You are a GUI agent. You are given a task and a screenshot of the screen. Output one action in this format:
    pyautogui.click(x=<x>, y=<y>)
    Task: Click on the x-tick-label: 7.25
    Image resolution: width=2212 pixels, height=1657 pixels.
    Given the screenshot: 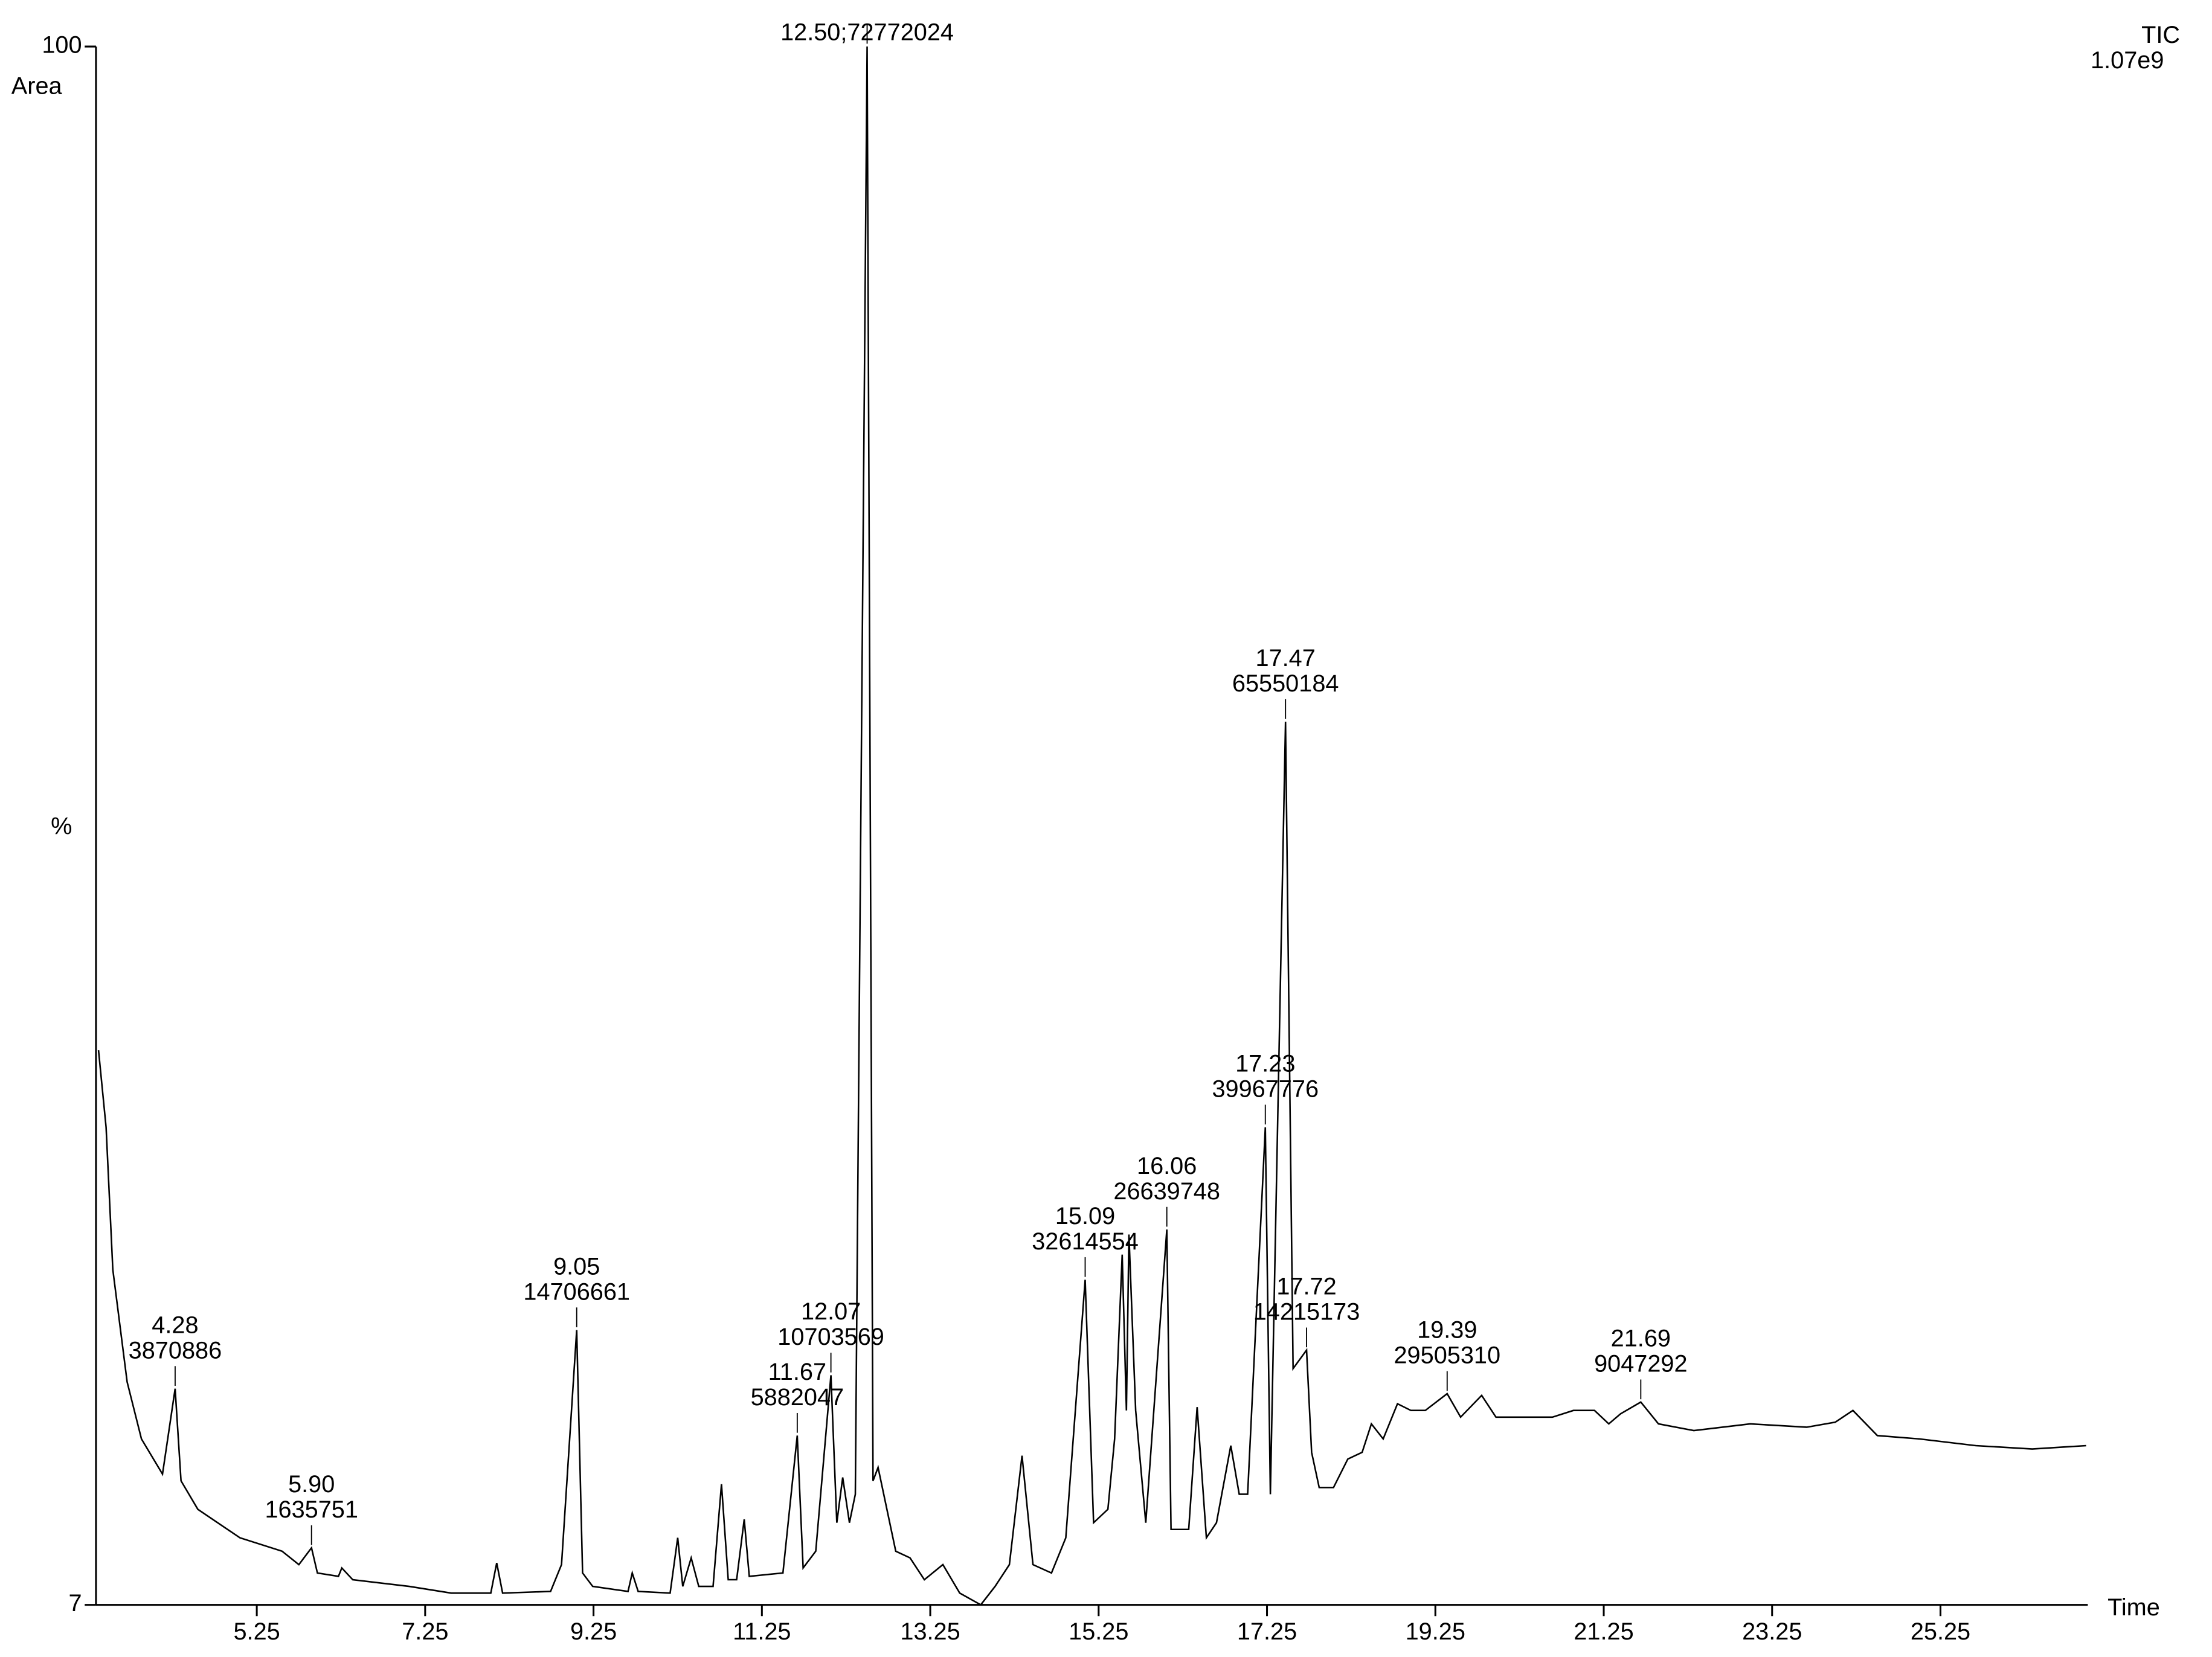 What is the action you would take?
    pyautogui.click(x=425, y=1631)
    